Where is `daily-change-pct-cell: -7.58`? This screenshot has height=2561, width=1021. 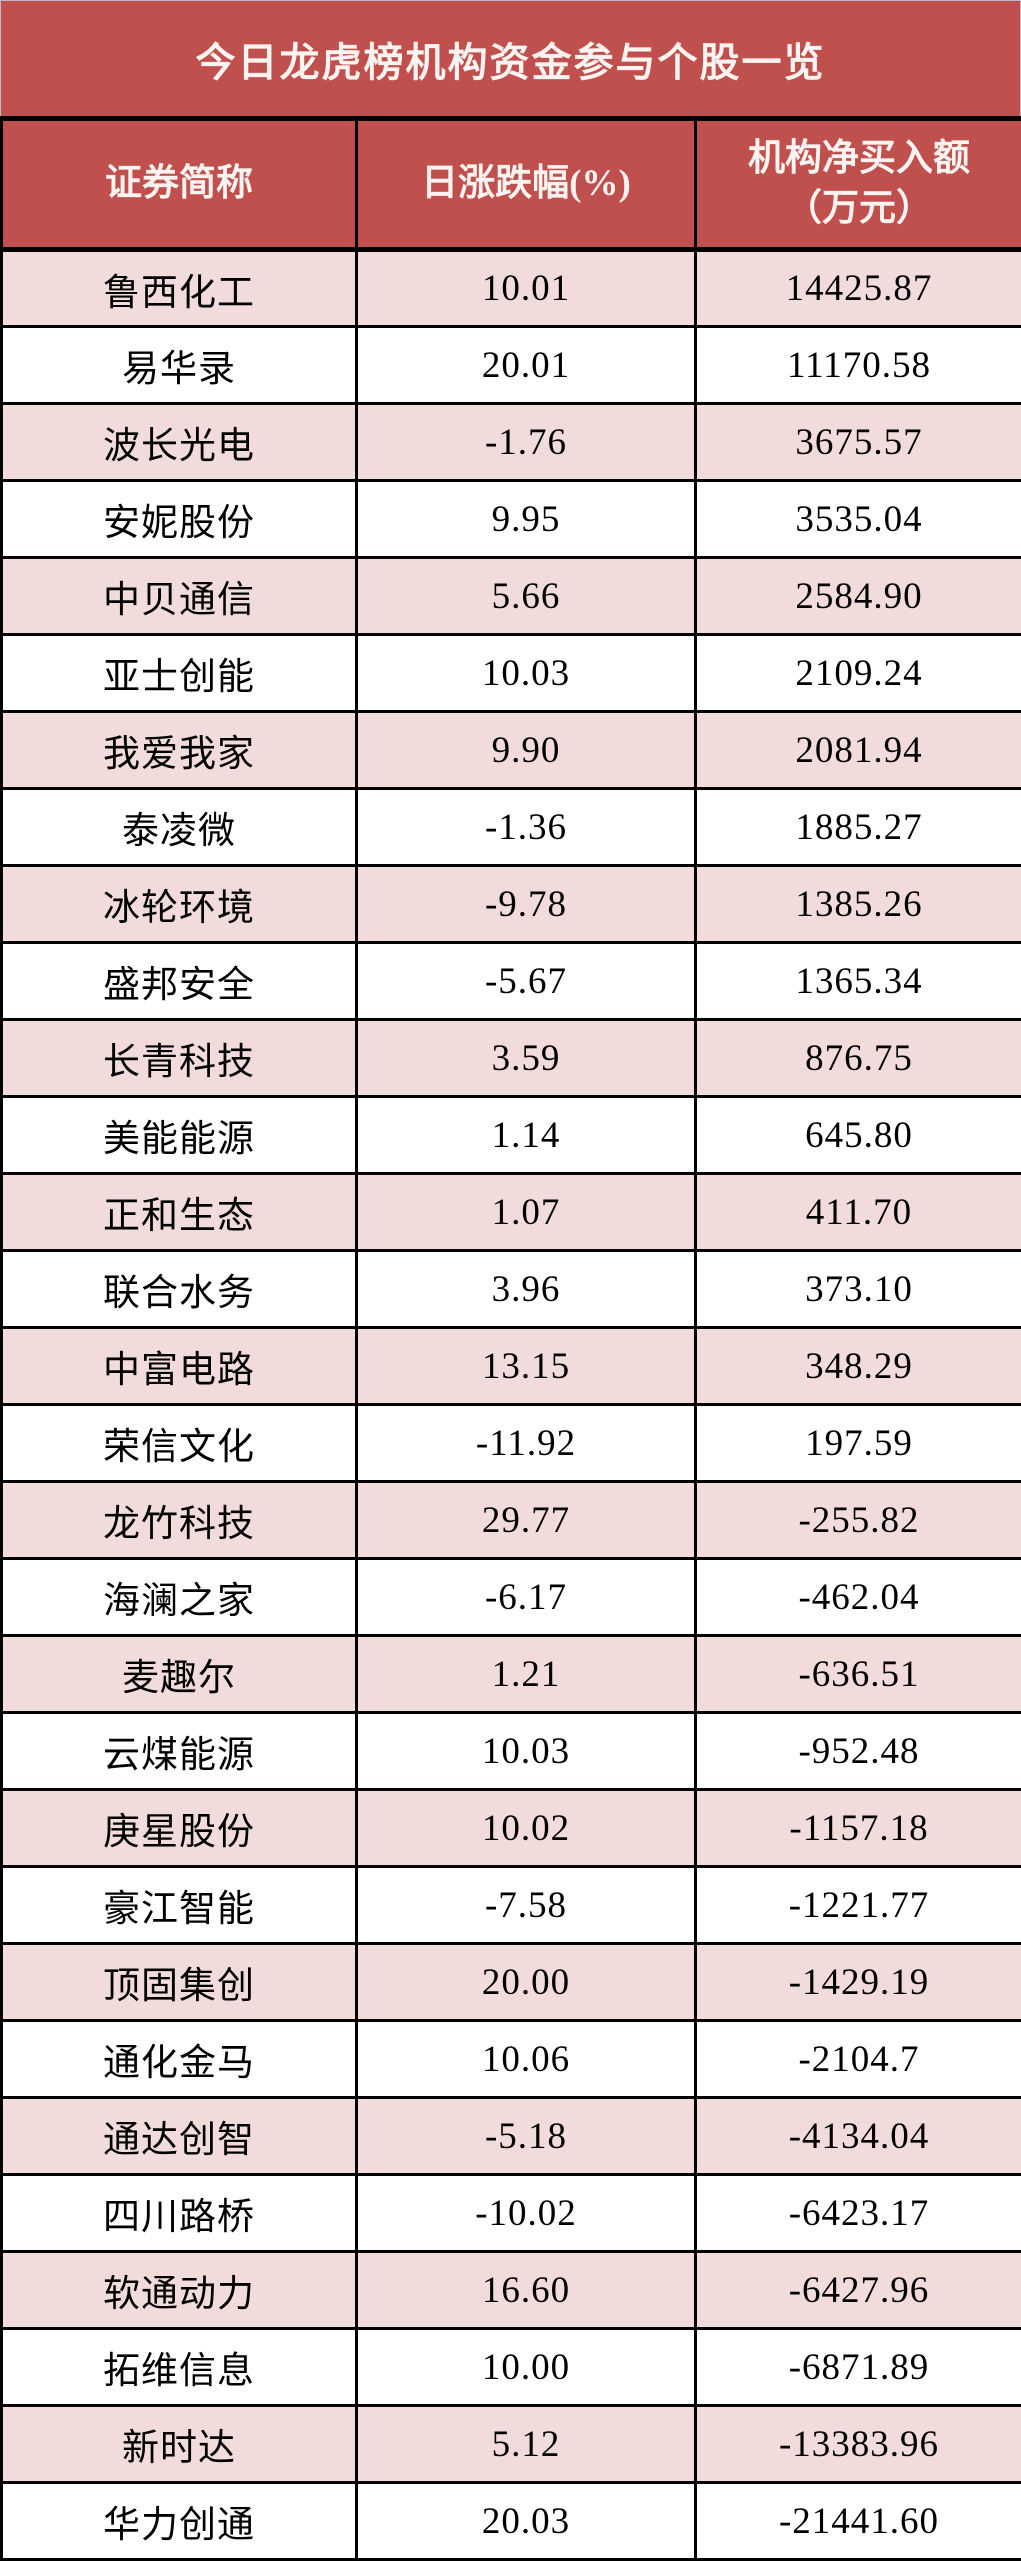
daily-change-pct-cell: -7.58 is located at coordinates (526, 1905).